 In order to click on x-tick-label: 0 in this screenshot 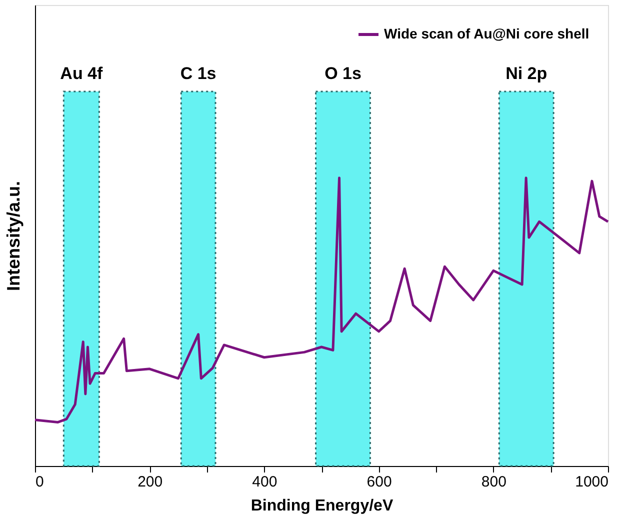, I will do `click(40, 482)`.